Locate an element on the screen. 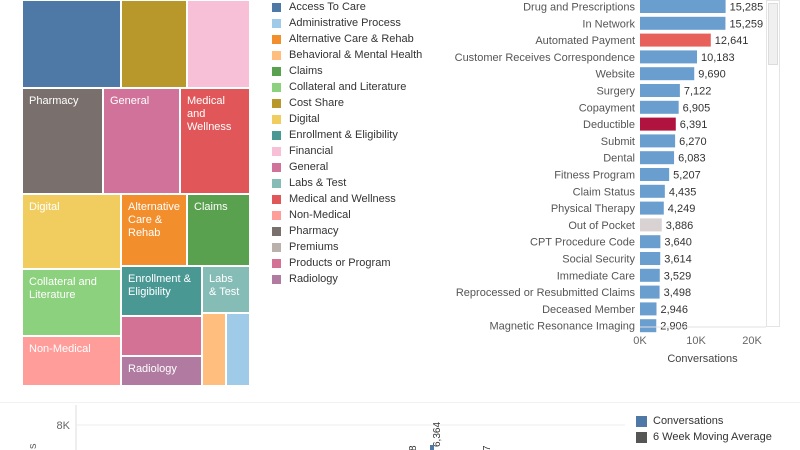  legend-item: Enrollment & Eligibility is located at coordinates (335, 135).